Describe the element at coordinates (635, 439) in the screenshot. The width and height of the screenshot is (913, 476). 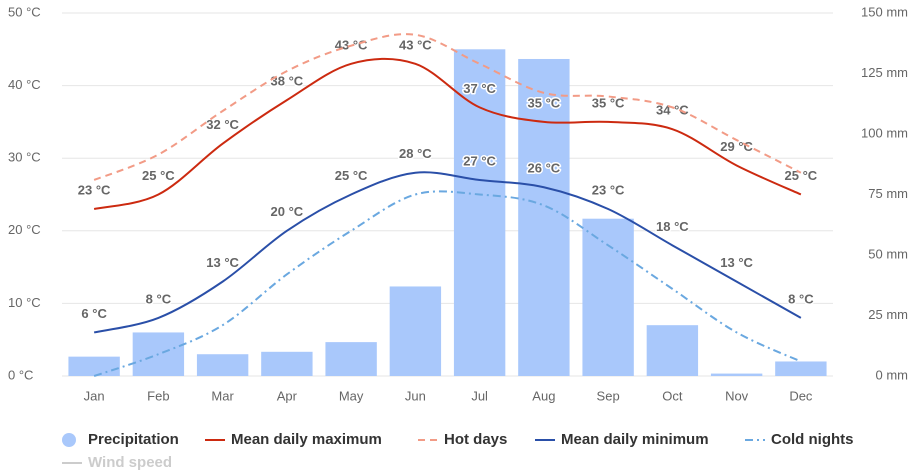
I see `legend-label: Mean daily minimum` at that location.